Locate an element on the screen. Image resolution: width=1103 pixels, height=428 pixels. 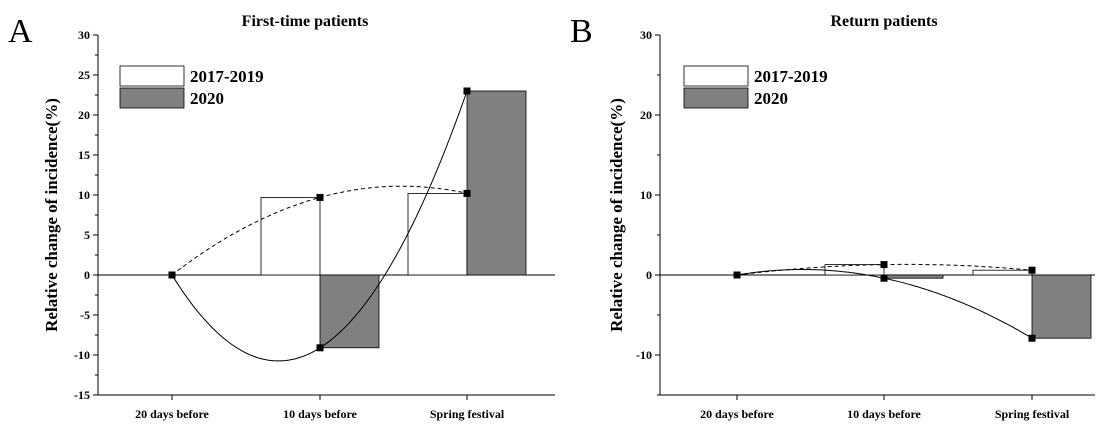
panel-b-legend: 2017-2019 2020 is located at coordinates (755, 87).